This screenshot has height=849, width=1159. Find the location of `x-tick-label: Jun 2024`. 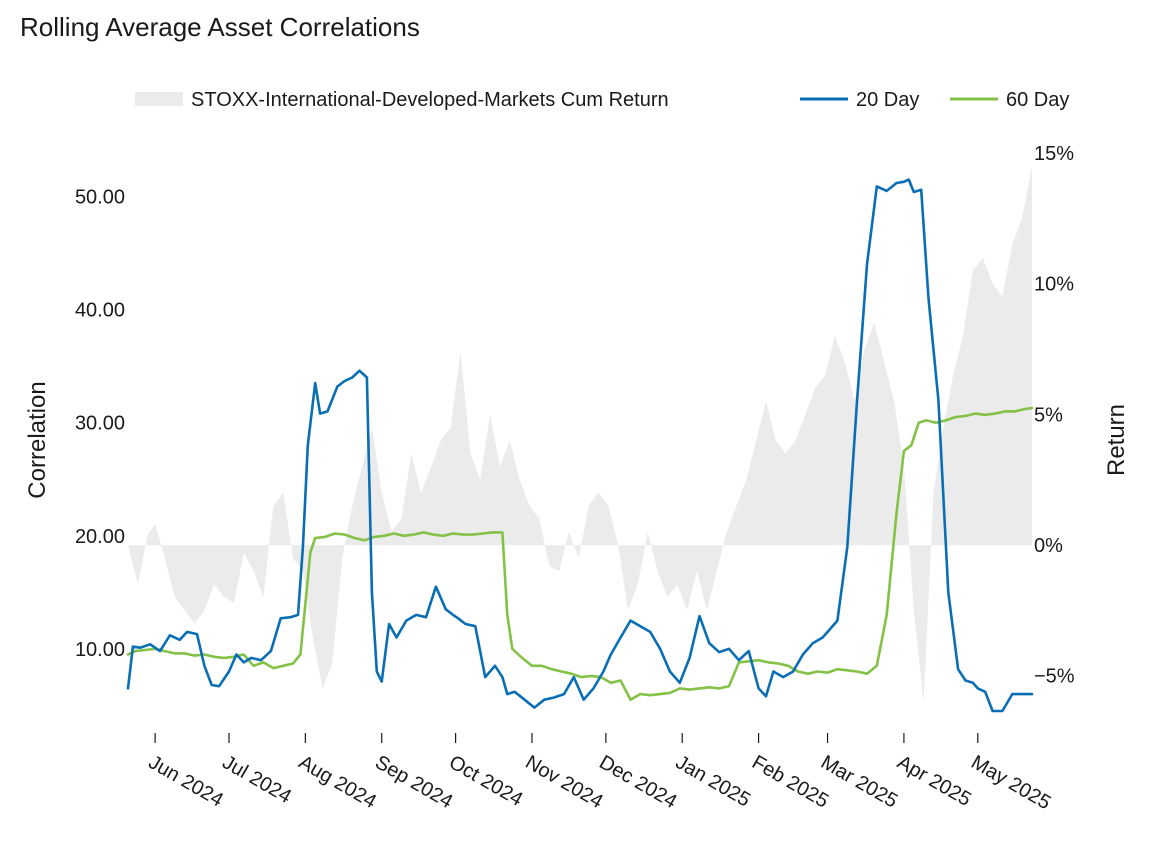

x-tick-label: Jun 2024 is located at coordinates (186, 781).